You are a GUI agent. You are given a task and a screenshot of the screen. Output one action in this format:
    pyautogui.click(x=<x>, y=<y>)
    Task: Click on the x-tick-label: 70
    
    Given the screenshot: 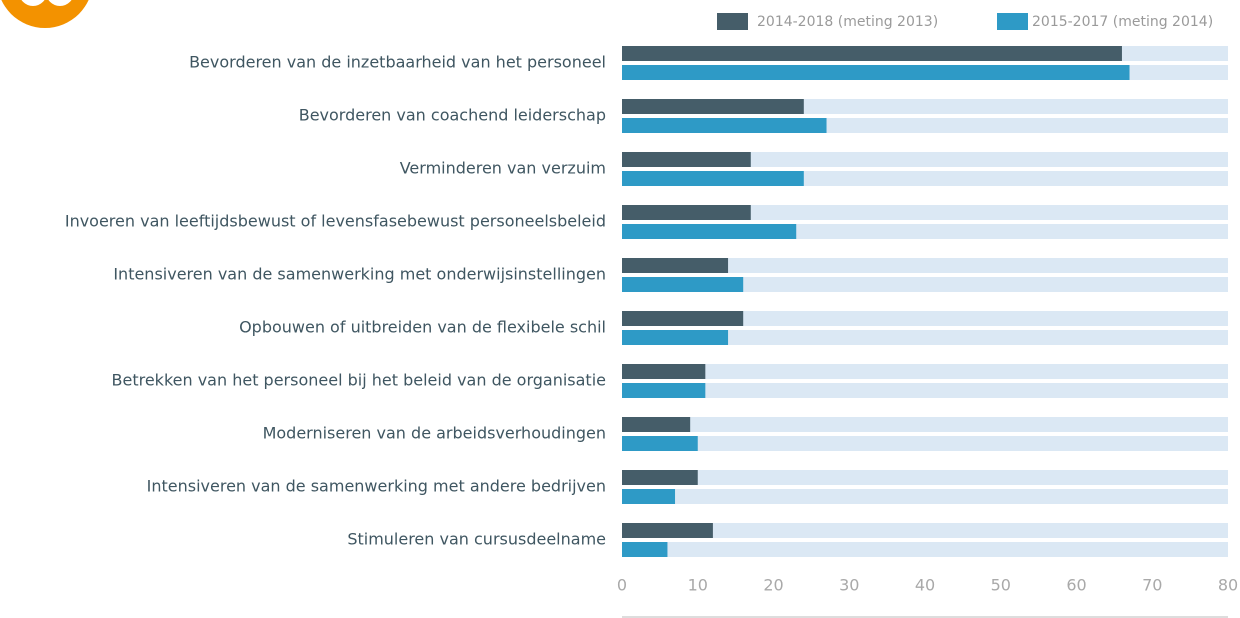 What is the action you would take?
    pyautogui.click(x=1152, y=585)
    